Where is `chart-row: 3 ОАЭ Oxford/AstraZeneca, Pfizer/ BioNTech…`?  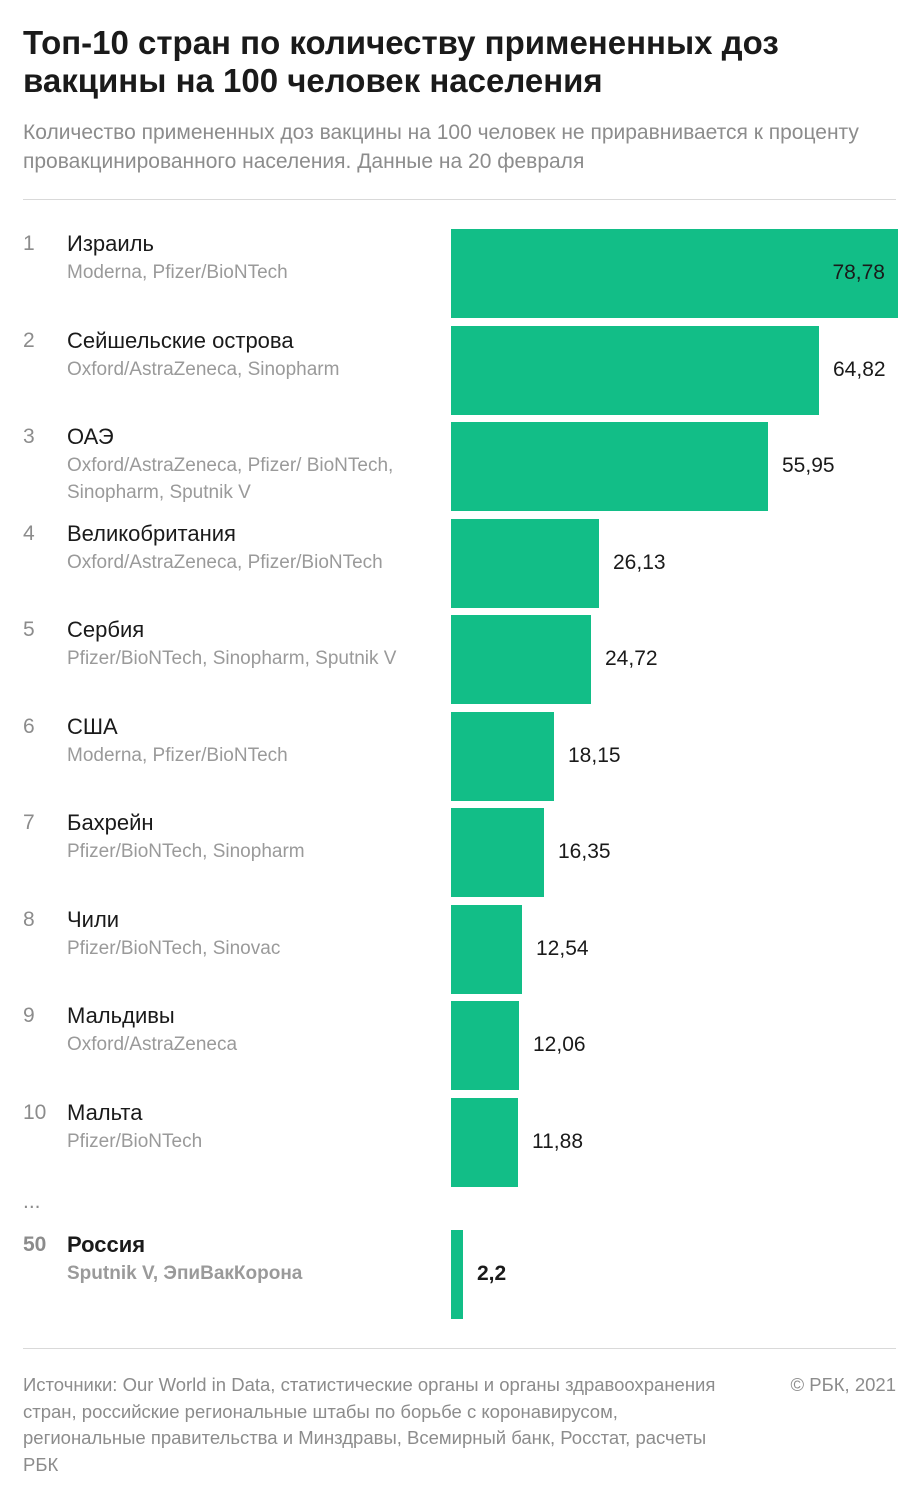 chart-row: 3 ОАЭ Oxford/AstraZeneca, Pfizer/ BioNTech… is located at coordinates (459, 467).